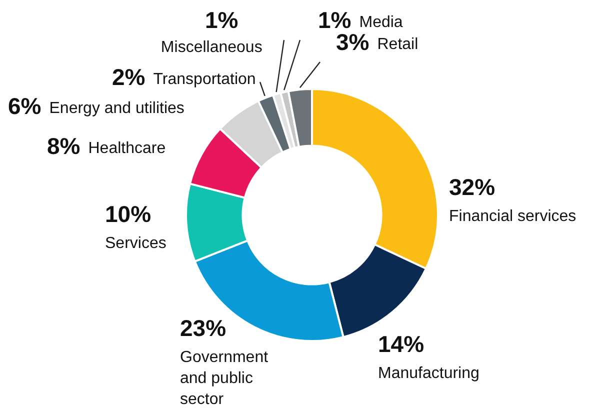  Describe the element at coordinates (381, 22) in the screenshot. I see `slice-label: Media` at that location.